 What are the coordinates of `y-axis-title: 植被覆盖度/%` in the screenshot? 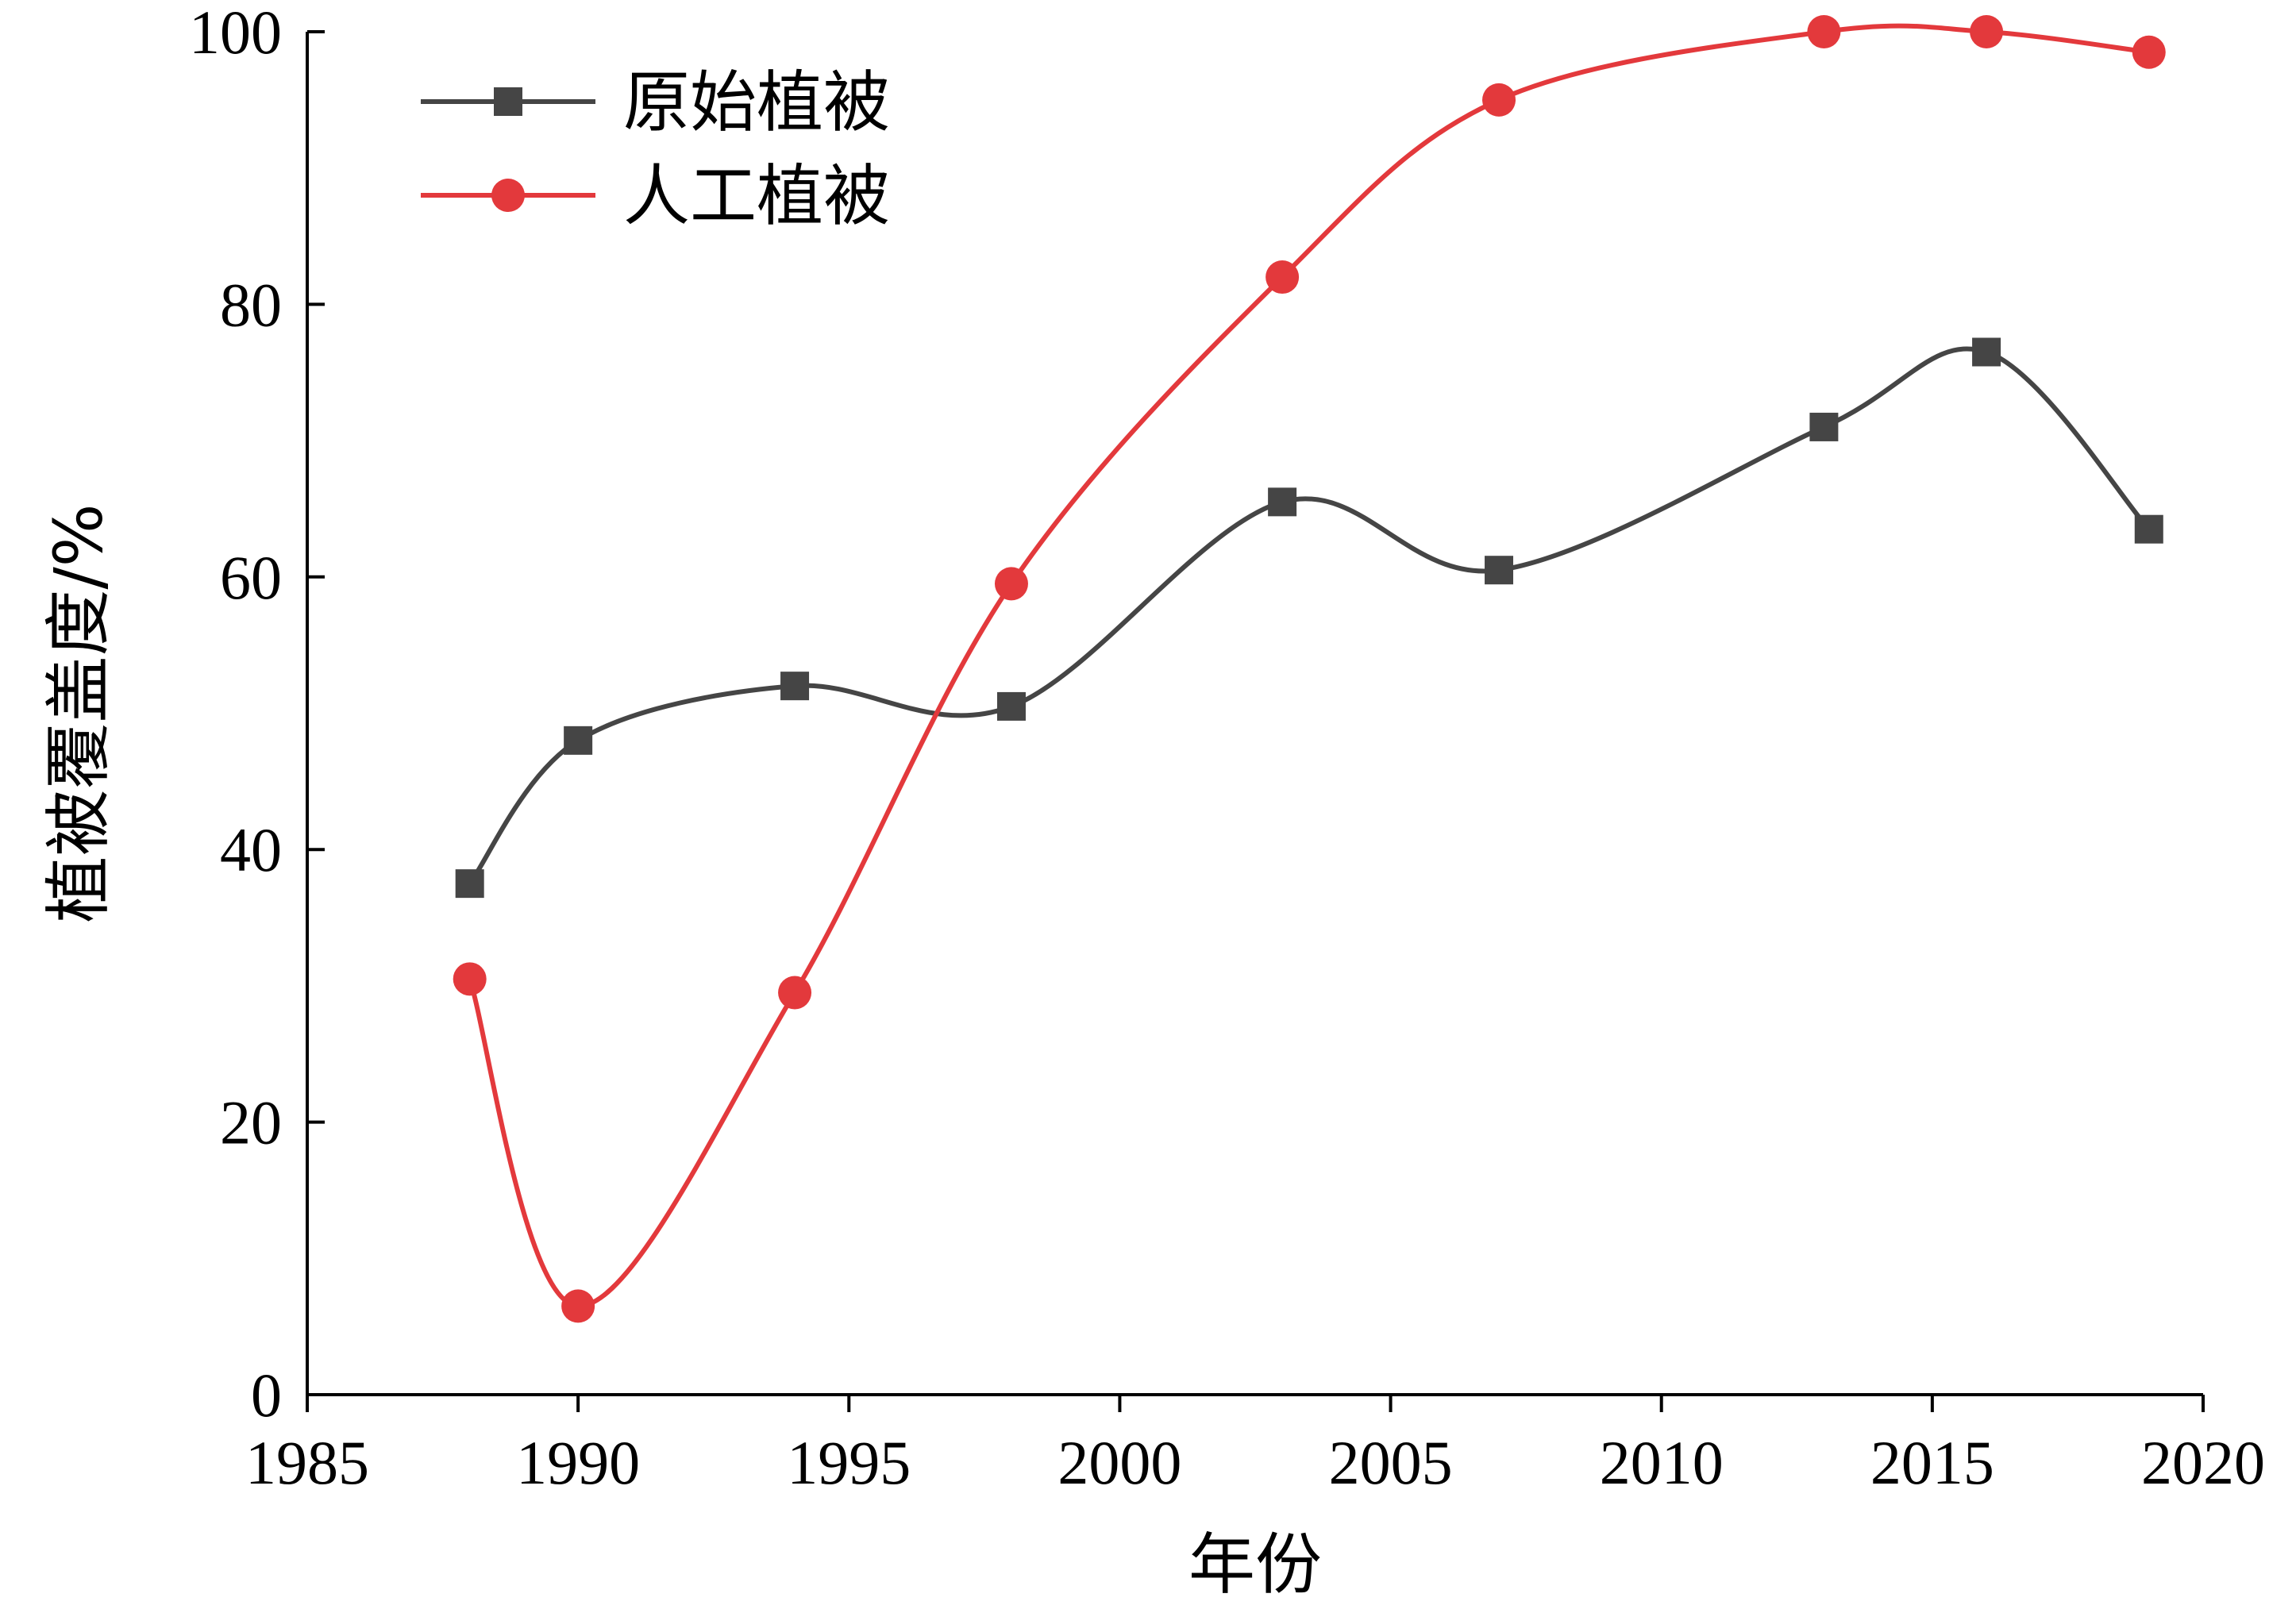 It's located at (78, 712).